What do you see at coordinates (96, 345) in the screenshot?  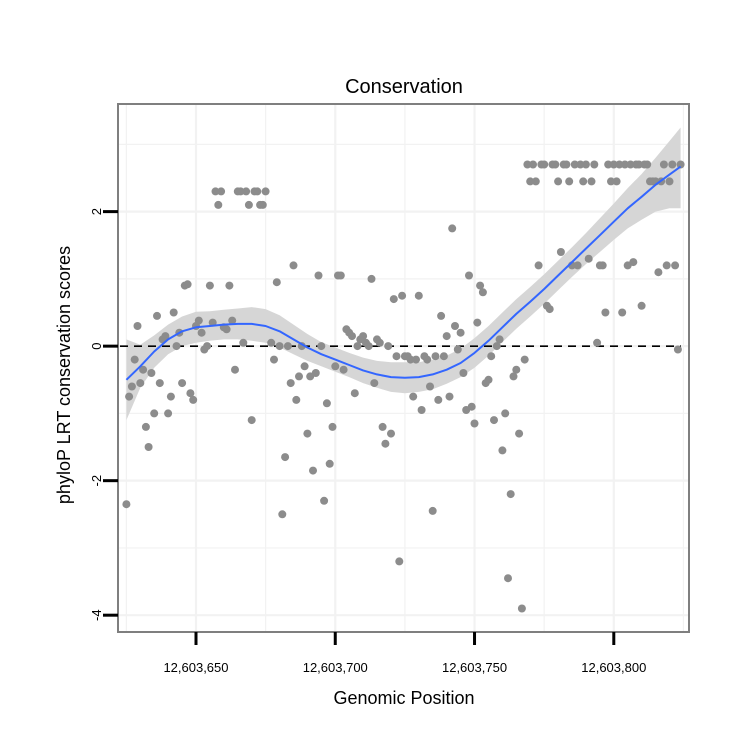 I see `y-tick-label: 0` at bounding box center [96, 345].